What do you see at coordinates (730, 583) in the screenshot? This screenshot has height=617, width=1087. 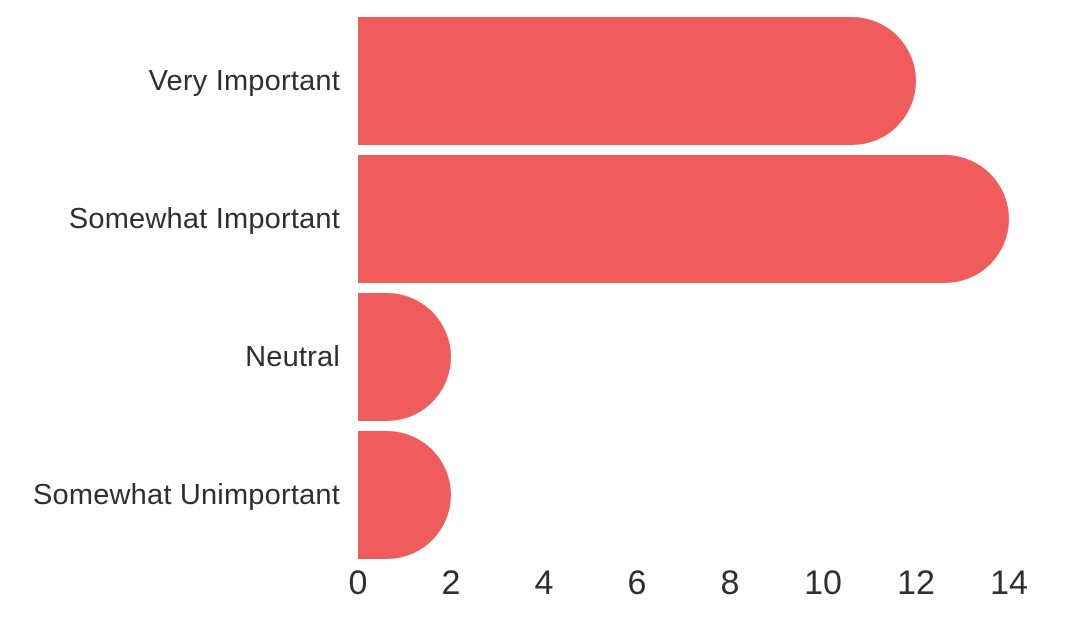 I see `x-axis-tick-label: 8` at bounding box center [730, 583].